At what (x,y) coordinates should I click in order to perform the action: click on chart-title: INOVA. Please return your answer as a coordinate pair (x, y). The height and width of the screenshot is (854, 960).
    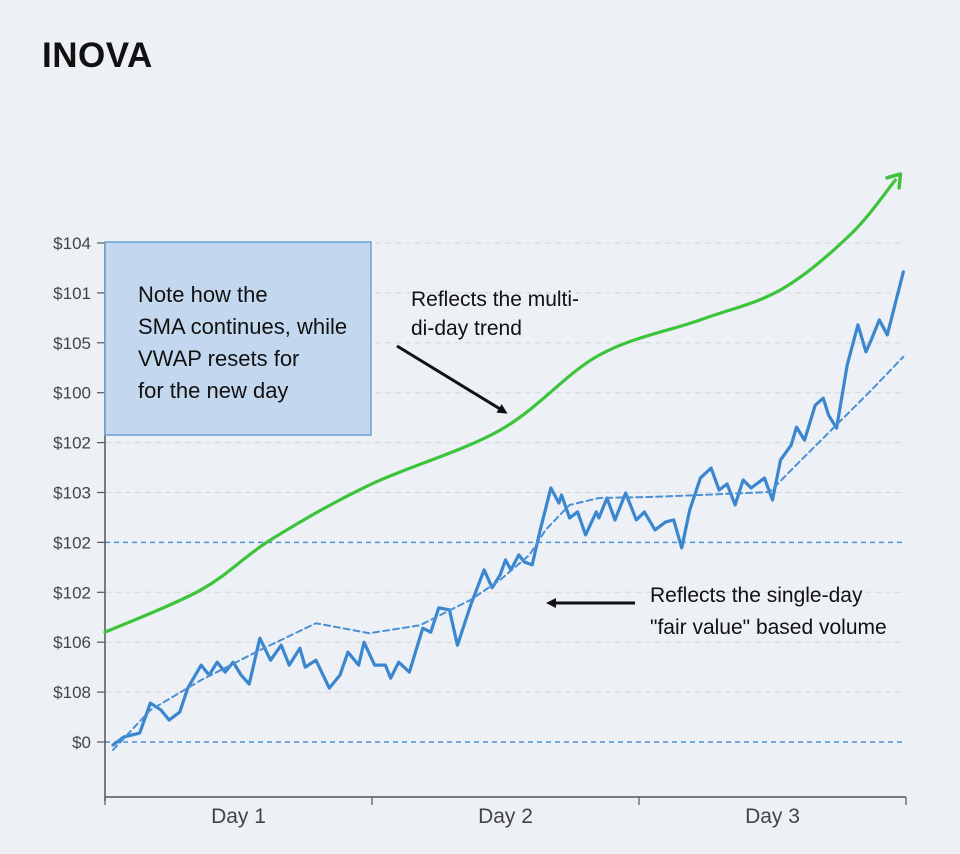
    Looking at the image, I should click on (97, 55).